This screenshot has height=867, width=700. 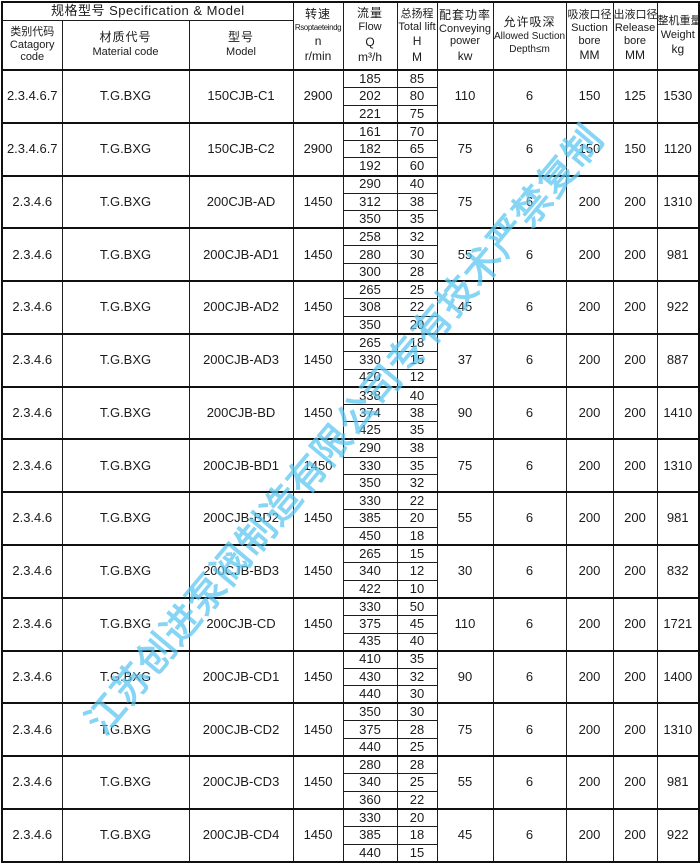 I want to click on lift-cell: 35, so click(x=417, y=219).